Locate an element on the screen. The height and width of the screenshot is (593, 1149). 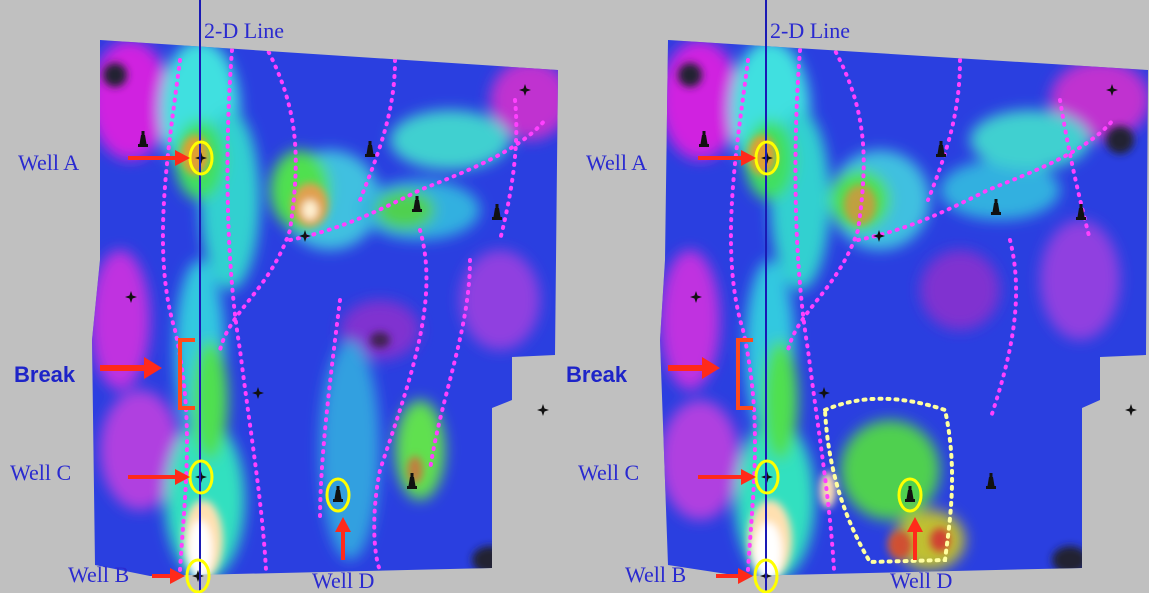
right-outline-region is located at coordinates (888, 480).